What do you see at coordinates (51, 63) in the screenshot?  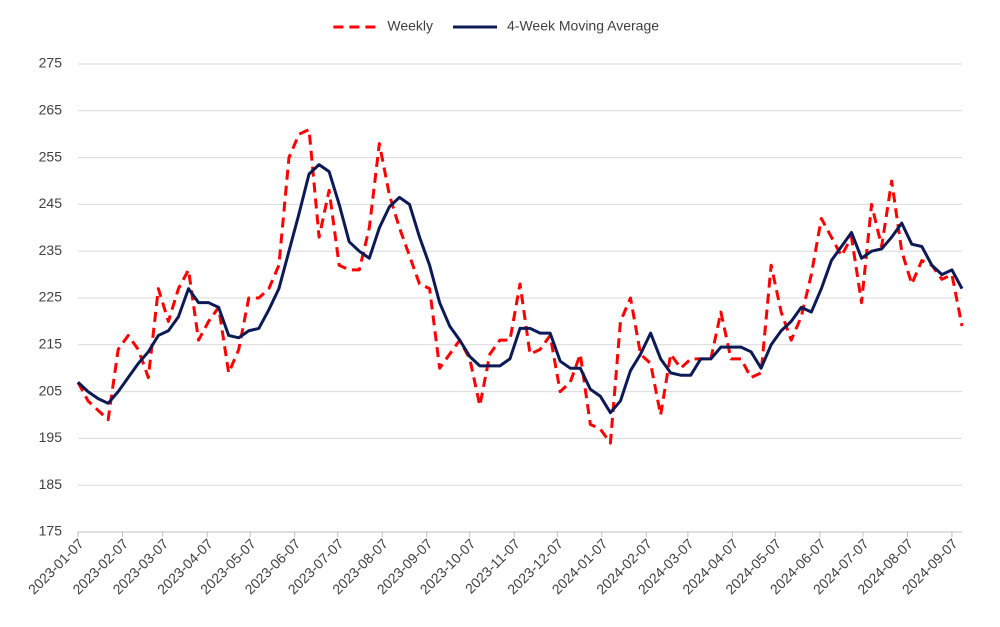 I see `y-tick-label: 275` at bounding box center [51, 63].